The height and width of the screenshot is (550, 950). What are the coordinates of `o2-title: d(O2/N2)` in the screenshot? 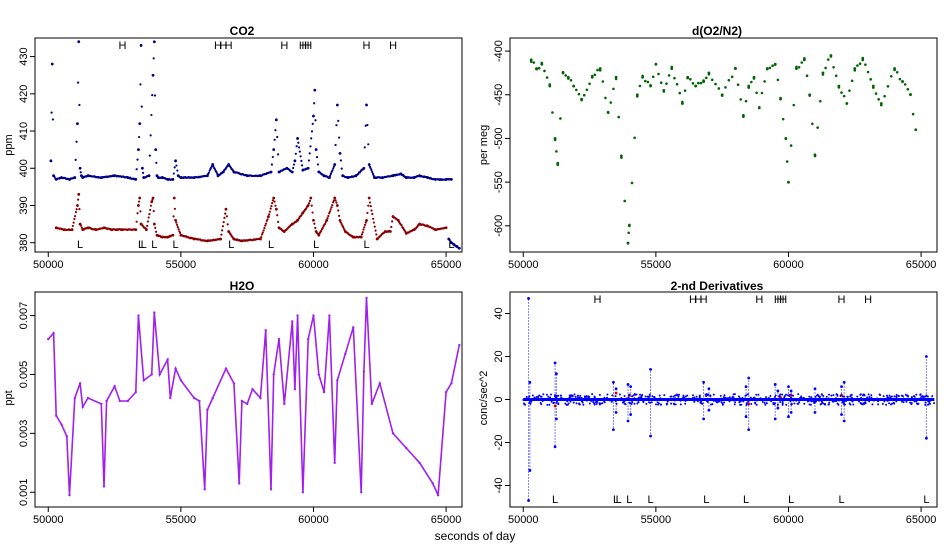 It's located at (717, 31).